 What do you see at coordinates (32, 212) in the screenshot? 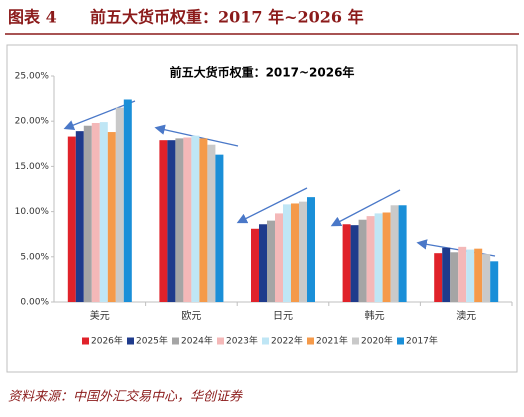
I see `y-tick-label: 10.00%` at bounding box center [32, 212].